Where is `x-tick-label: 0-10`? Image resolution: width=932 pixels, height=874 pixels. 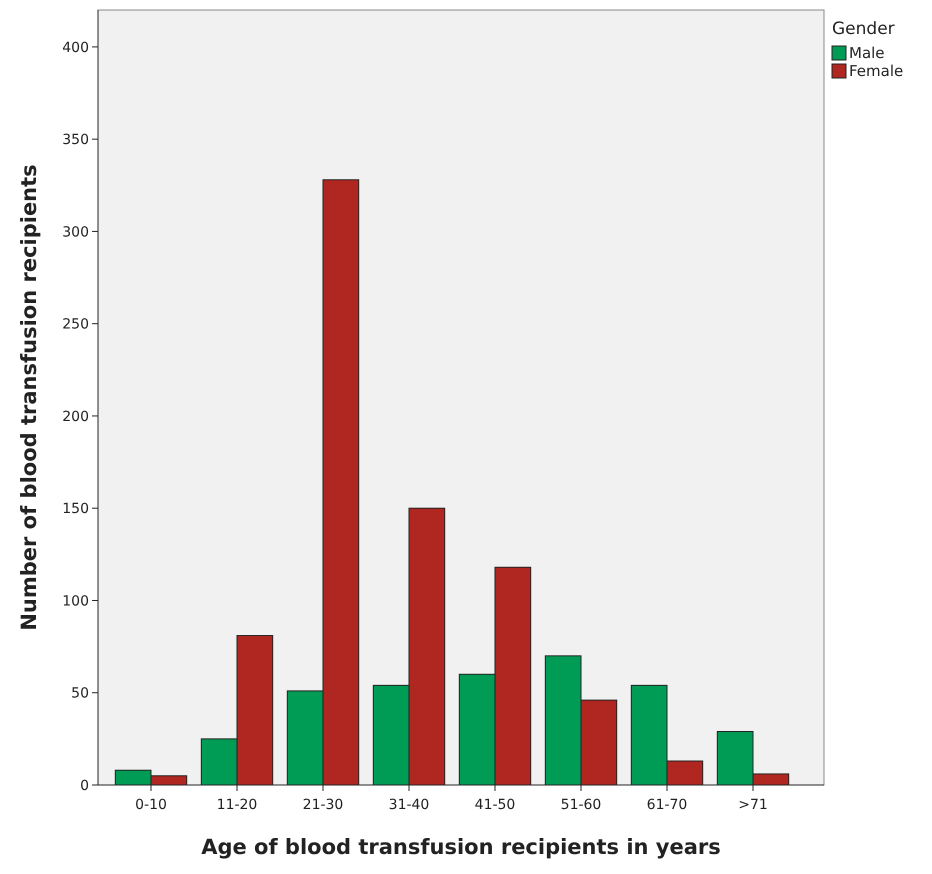
x-tick-label: 0-10 is located at coordinates (151, 805).